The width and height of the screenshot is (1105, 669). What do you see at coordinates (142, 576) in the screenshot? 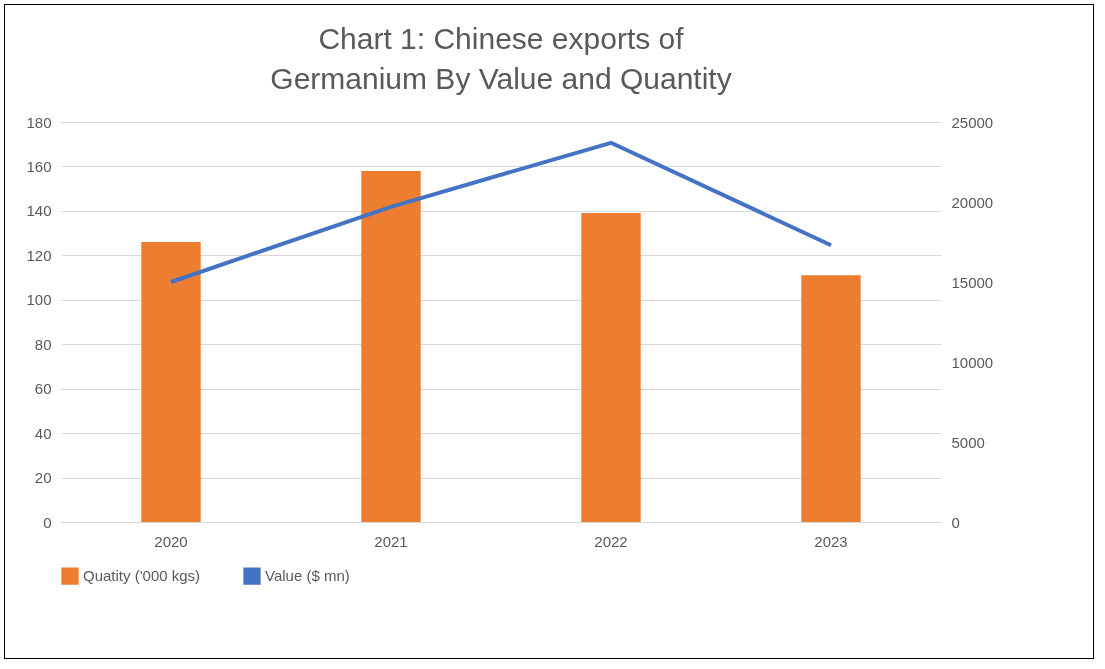
I see `legend-label: Quatity ('000 kgs)` at bounding box center [142, 576].